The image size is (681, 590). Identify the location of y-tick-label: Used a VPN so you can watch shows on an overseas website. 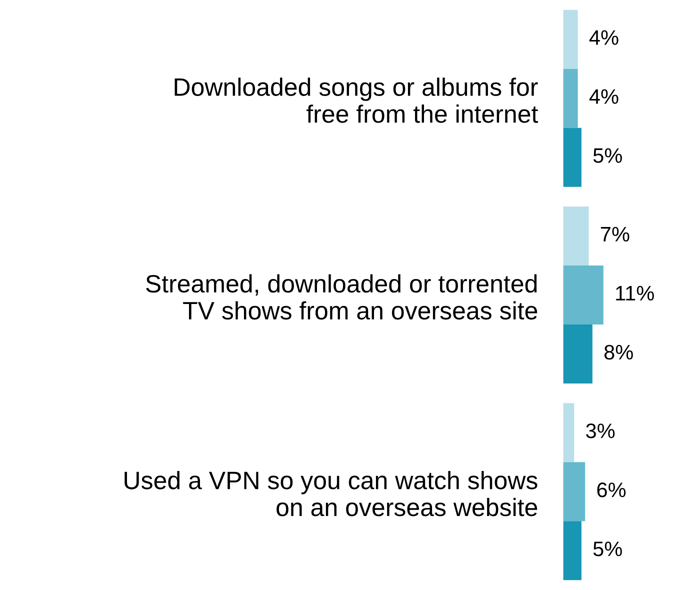
(331, 493).